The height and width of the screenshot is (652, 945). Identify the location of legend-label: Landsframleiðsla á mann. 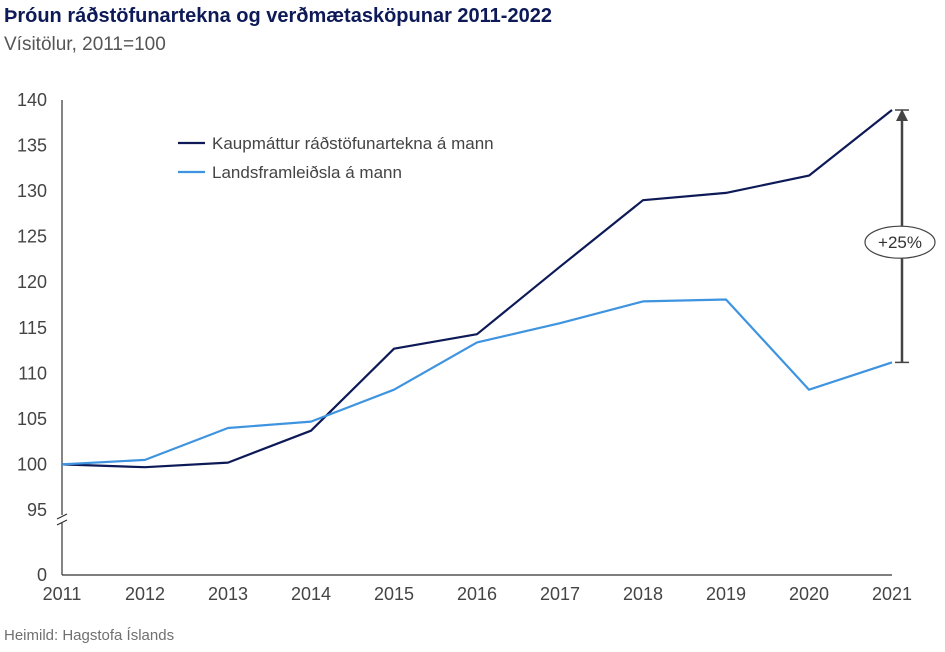
(307, 172).